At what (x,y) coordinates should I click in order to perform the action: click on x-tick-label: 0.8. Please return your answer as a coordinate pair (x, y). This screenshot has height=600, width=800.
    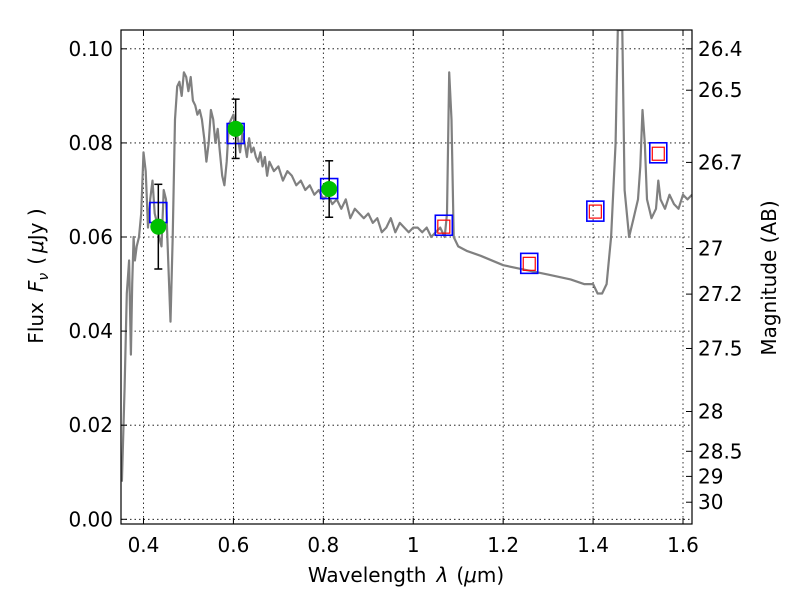
    Looking at the image, I should click on (323, 545).